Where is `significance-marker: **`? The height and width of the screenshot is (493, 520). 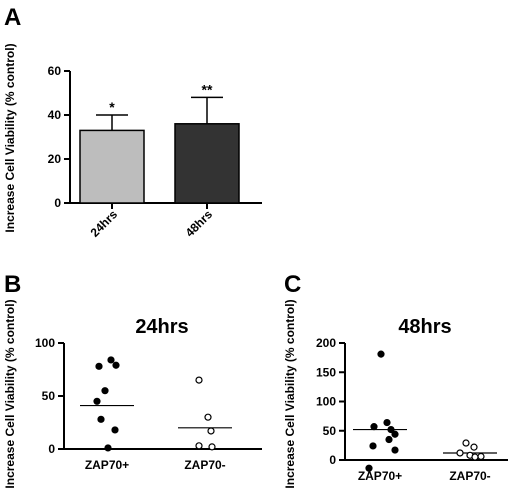 significance-marker: ** is located at coordinates (207, 89).